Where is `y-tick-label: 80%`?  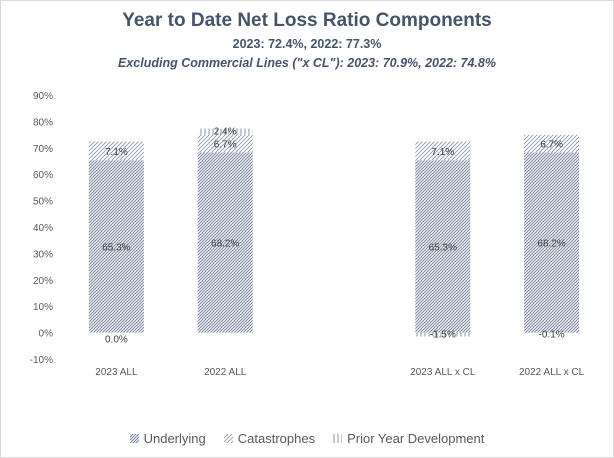 y-tick-label: 80% is located at coordinates (43, 122).